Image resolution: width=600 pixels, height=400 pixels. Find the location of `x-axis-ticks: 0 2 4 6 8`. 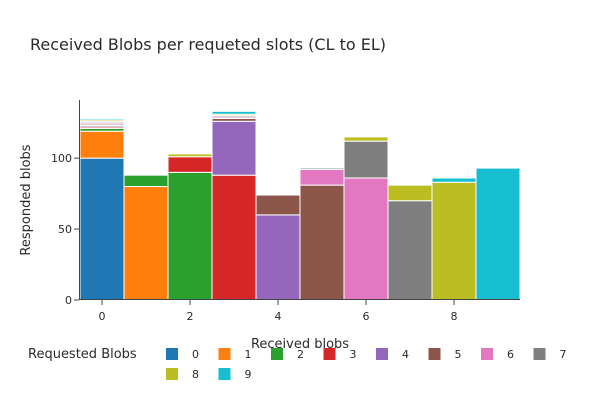

x-axis-ticks: 0 2 4 6 8 is located at coordinates (278, 311).